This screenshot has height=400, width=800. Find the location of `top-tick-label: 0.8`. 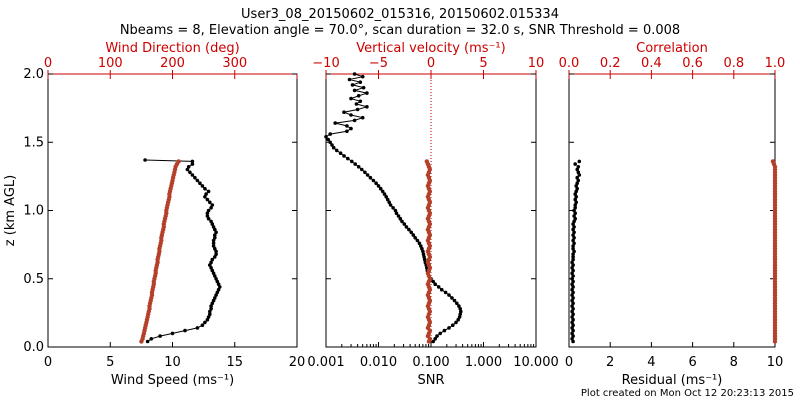

top-tick-label: 0.8 is located at coordinates (733, 63).